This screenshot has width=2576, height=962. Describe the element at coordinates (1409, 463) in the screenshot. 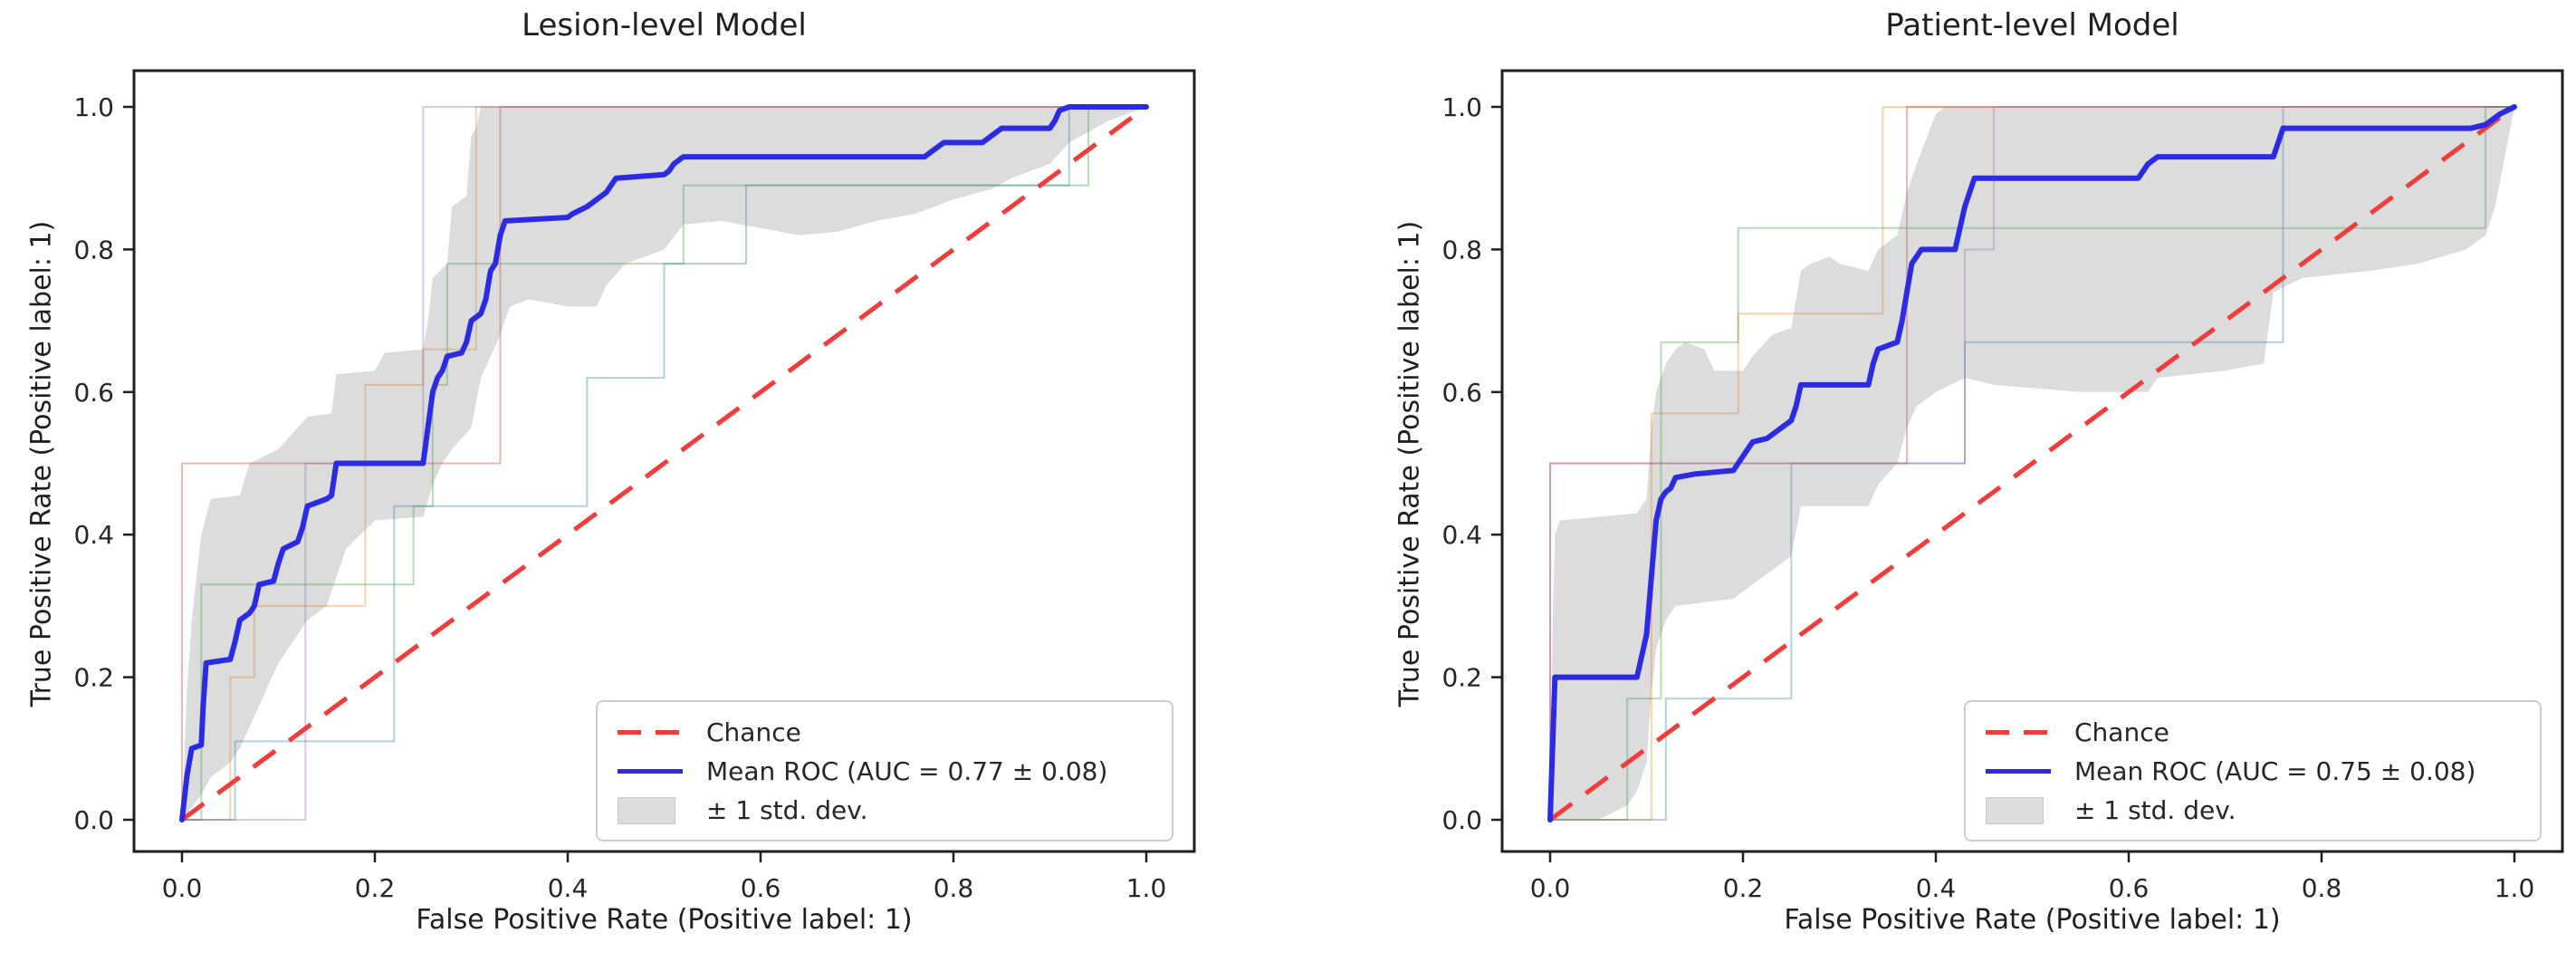

I see `y-axis-label-patient: True Positive Rate (Positive label: 1)` at that location.